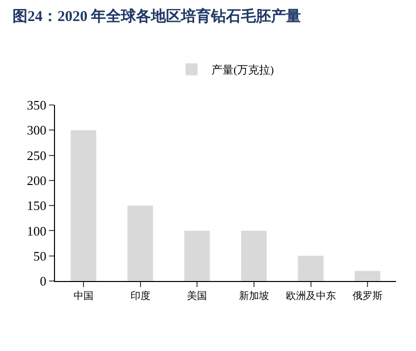 This screenshot has width=416, height=351. Describe the element at coordinates (197, 296) in the screenshot. I see `x-tick-label: 美国` at that location.